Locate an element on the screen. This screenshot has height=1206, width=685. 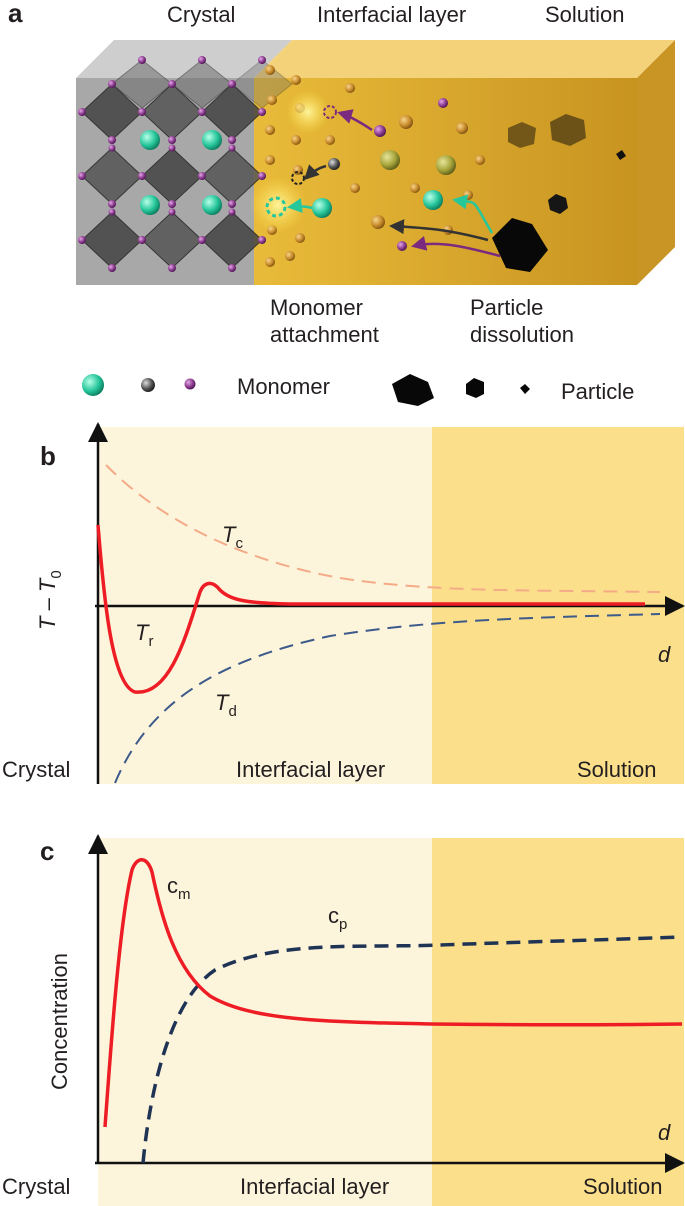
curve-tr is located at coordinates (370, 609).